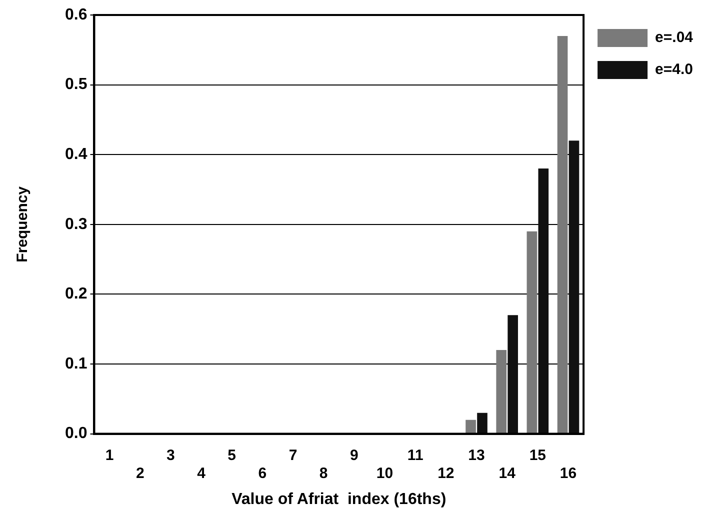 The width and height of the screenshot is (713, 518). I want to click on x-tick-label: 9, so click(354, 455).